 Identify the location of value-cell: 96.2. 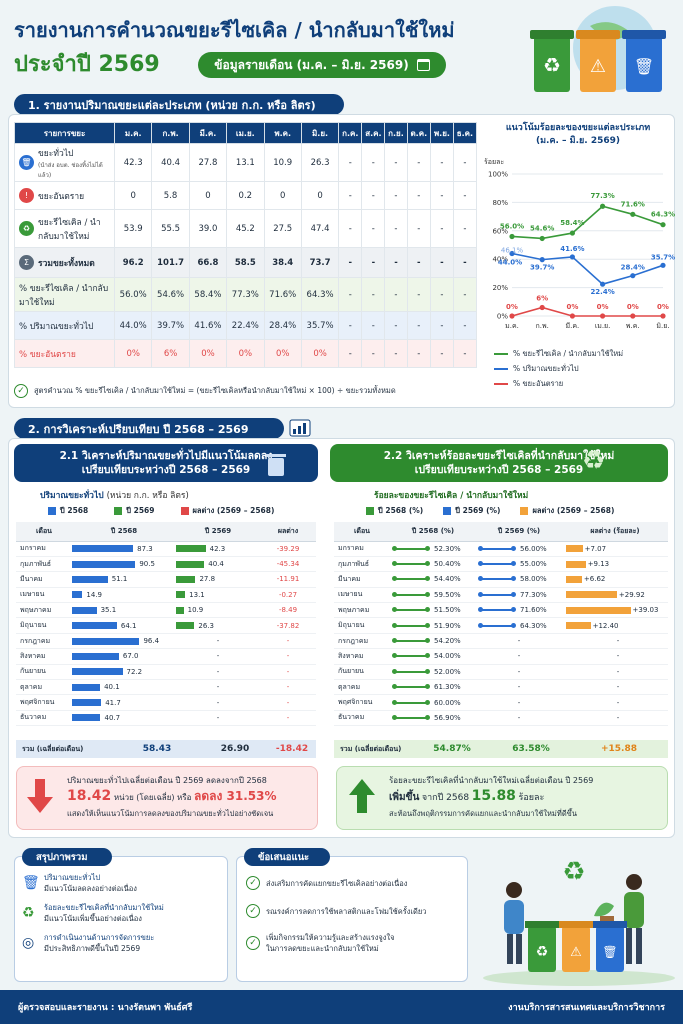
(133, 262).